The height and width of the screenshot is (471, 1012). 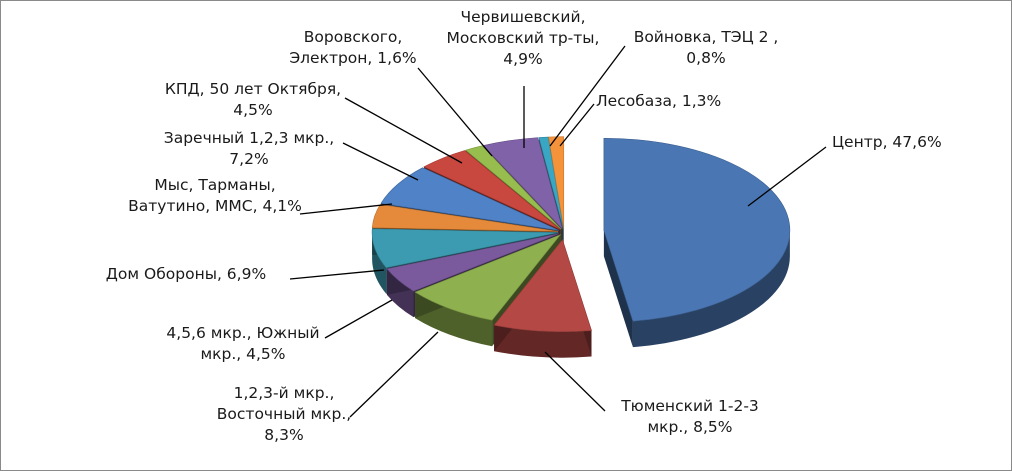 I want to click on slice-label-line: Червишевский,, so click(x=522, y=17).